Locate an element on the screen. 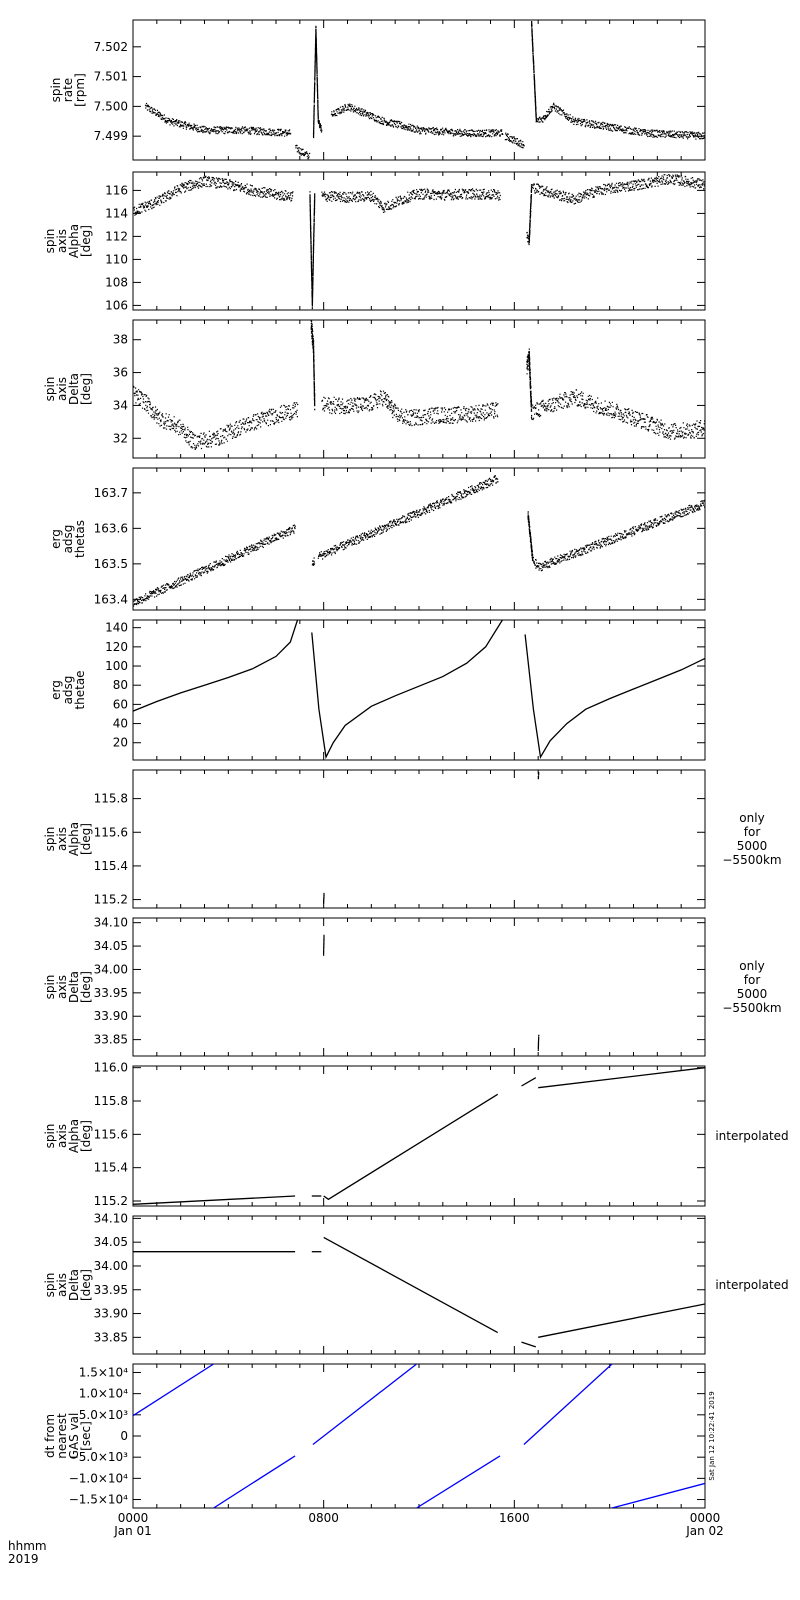  y-tick-label: 112 is located at coordinates (116, 236).